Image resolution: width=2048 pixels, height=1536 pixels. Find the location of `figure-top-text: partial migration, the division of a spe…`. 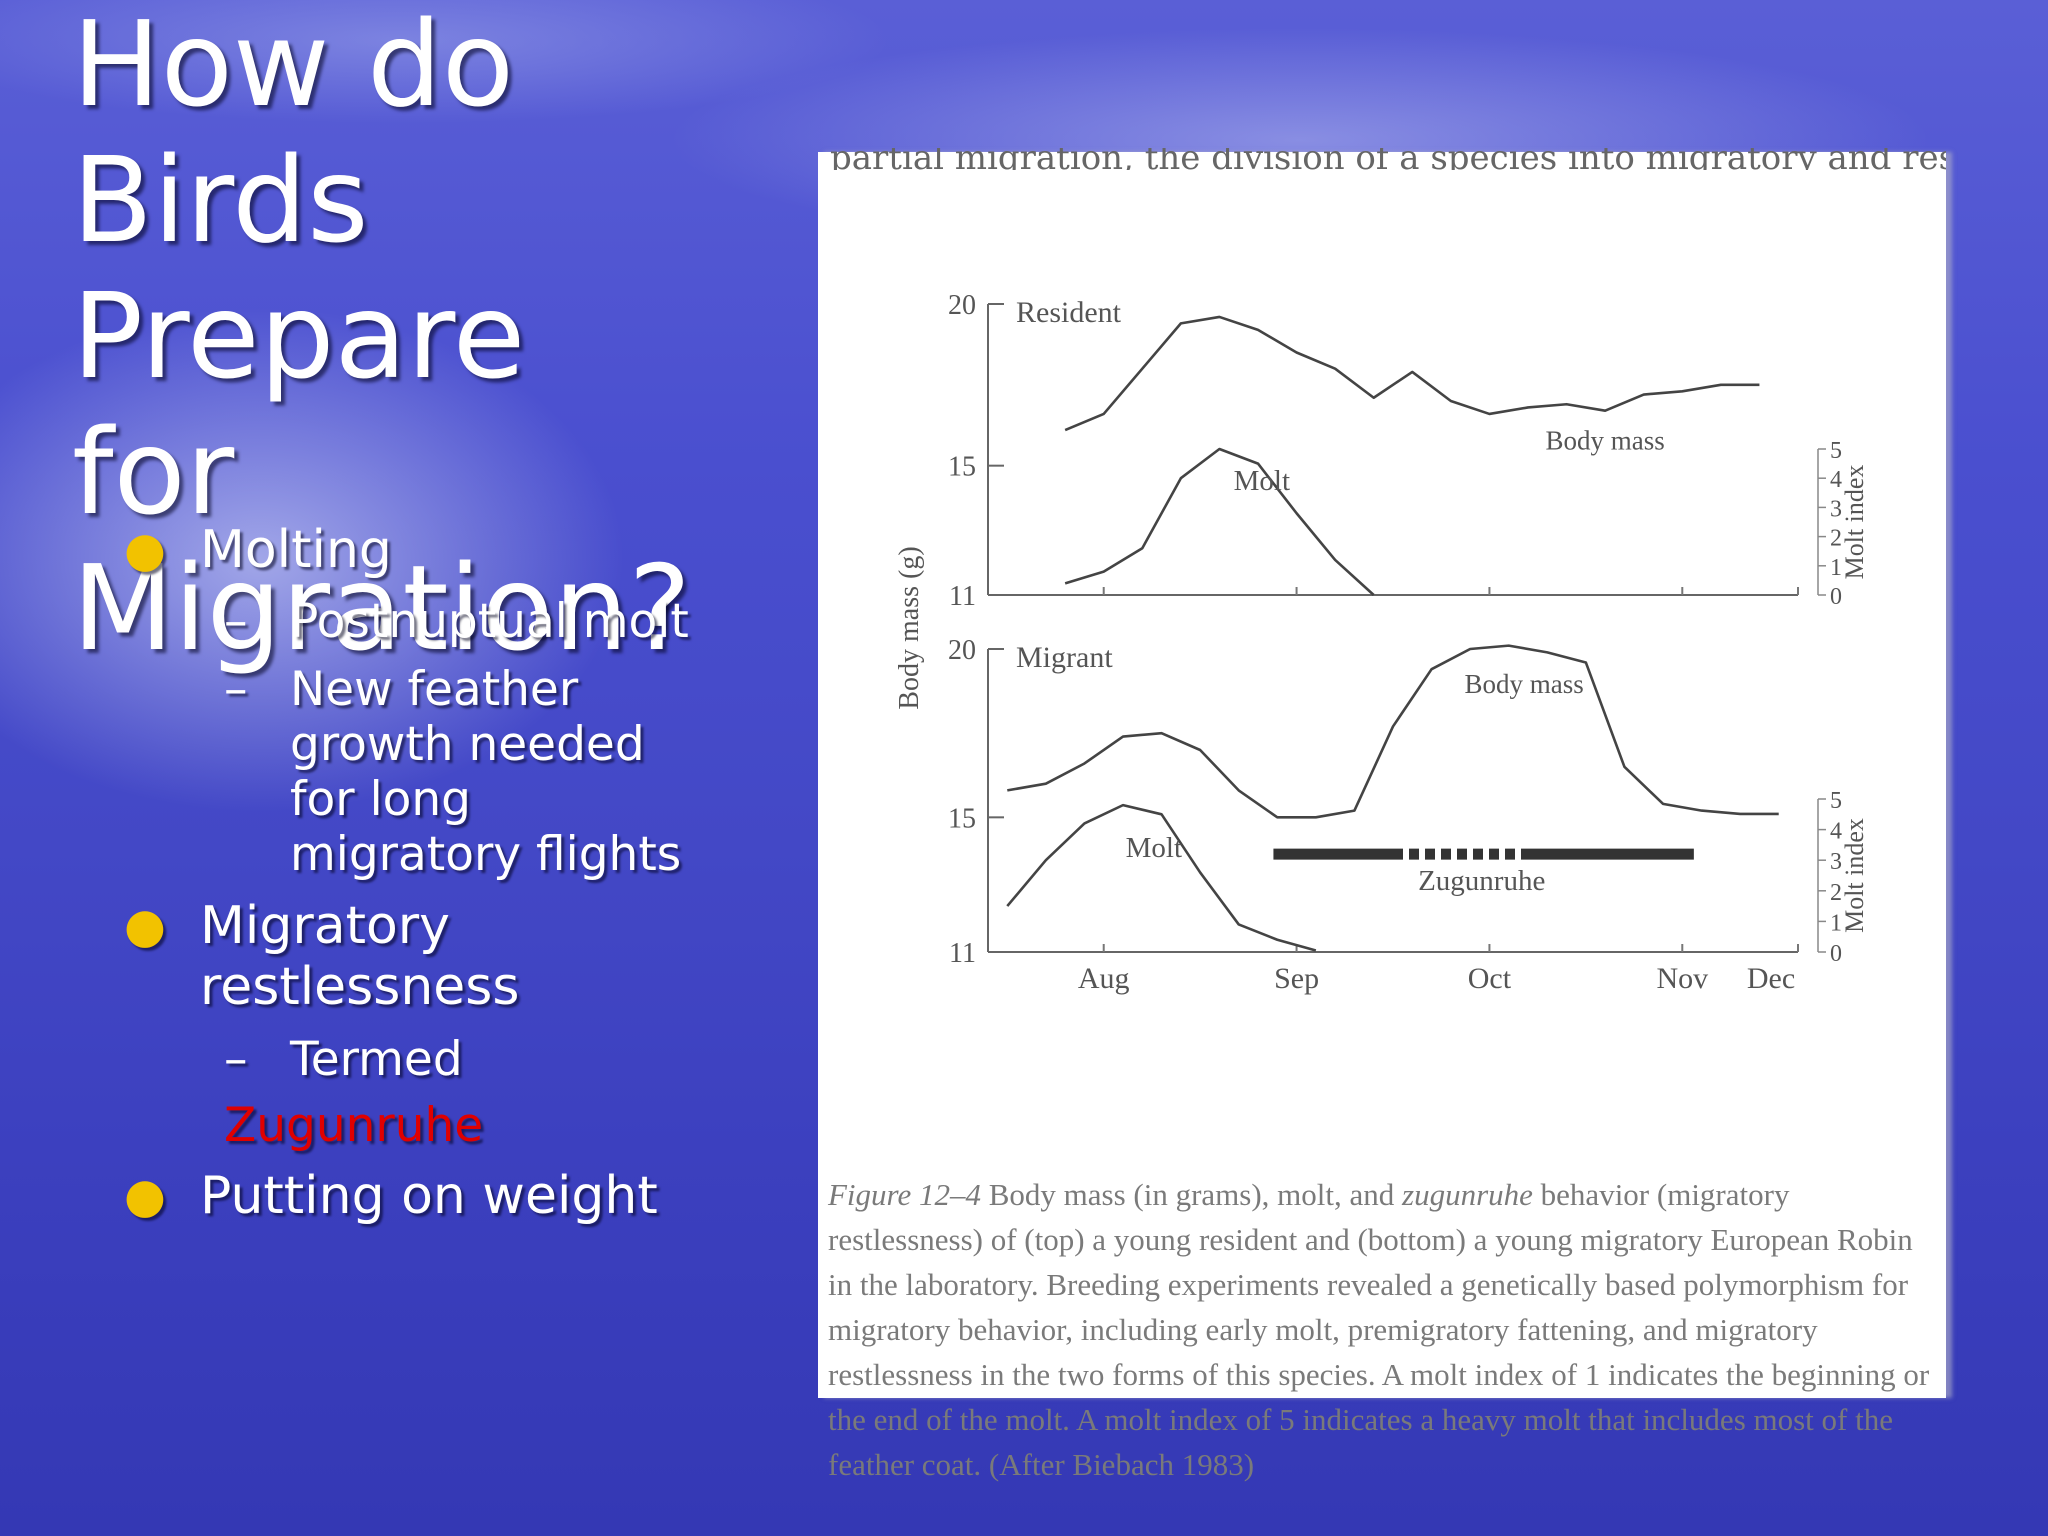

figure-top-text: partial migration, the division of a spe… is located at coordinates (1388, 159).